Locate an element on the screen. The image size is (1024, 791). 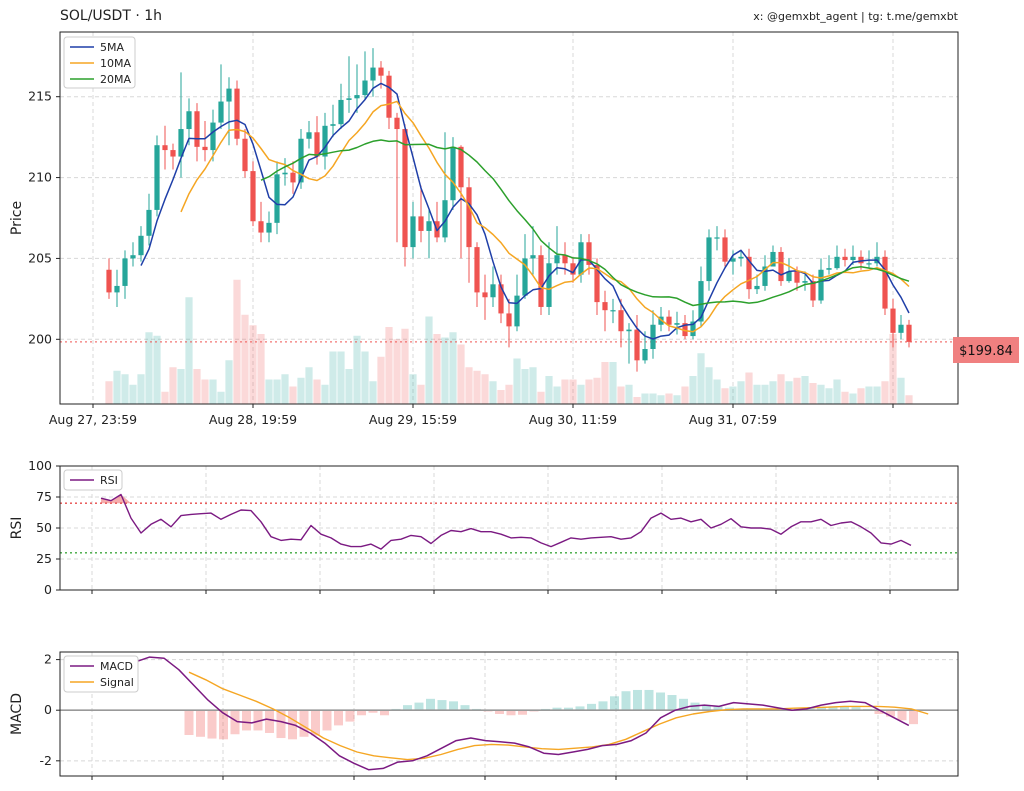
price-ytick-label: 210 is located at coordinates (40, 177).